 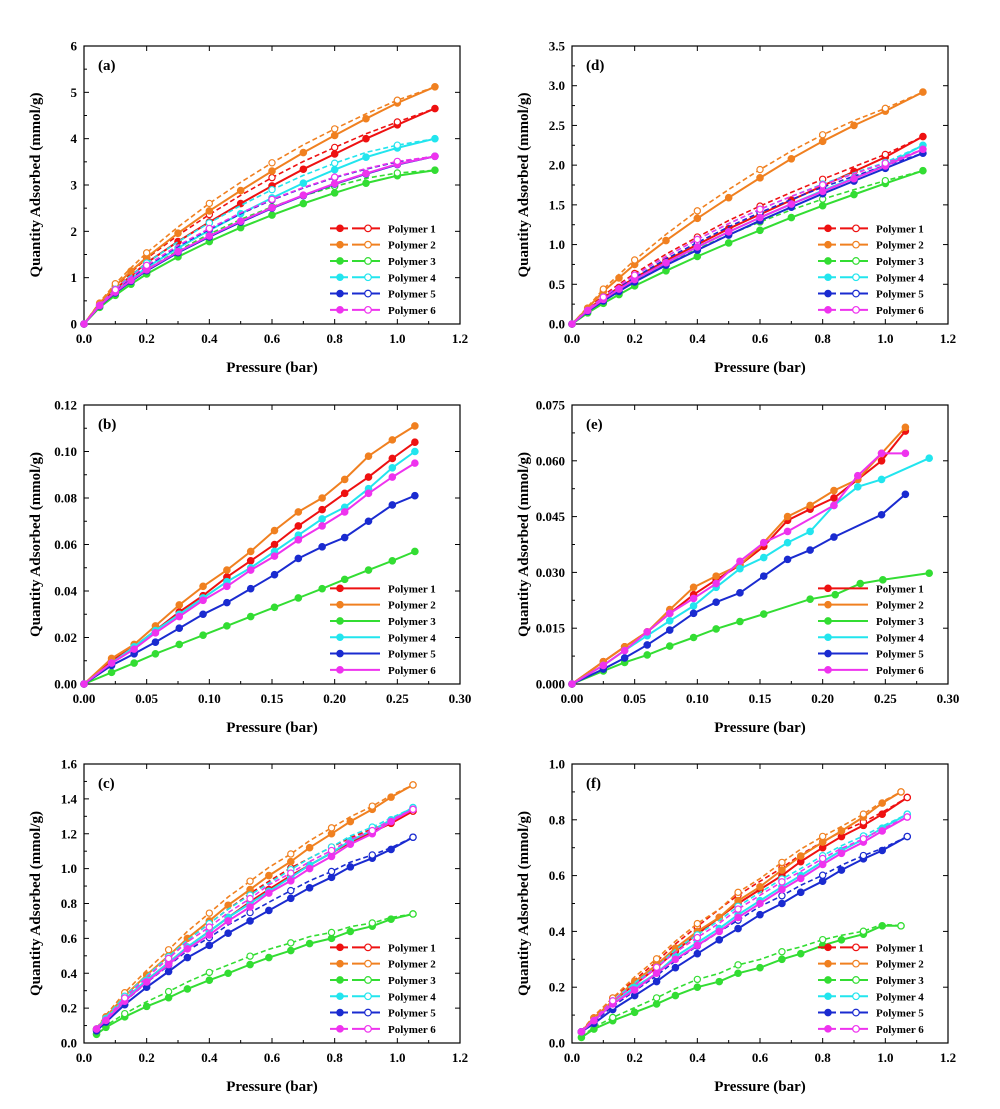 I want to click on panel-label: (d), so click(x=595, y=66).